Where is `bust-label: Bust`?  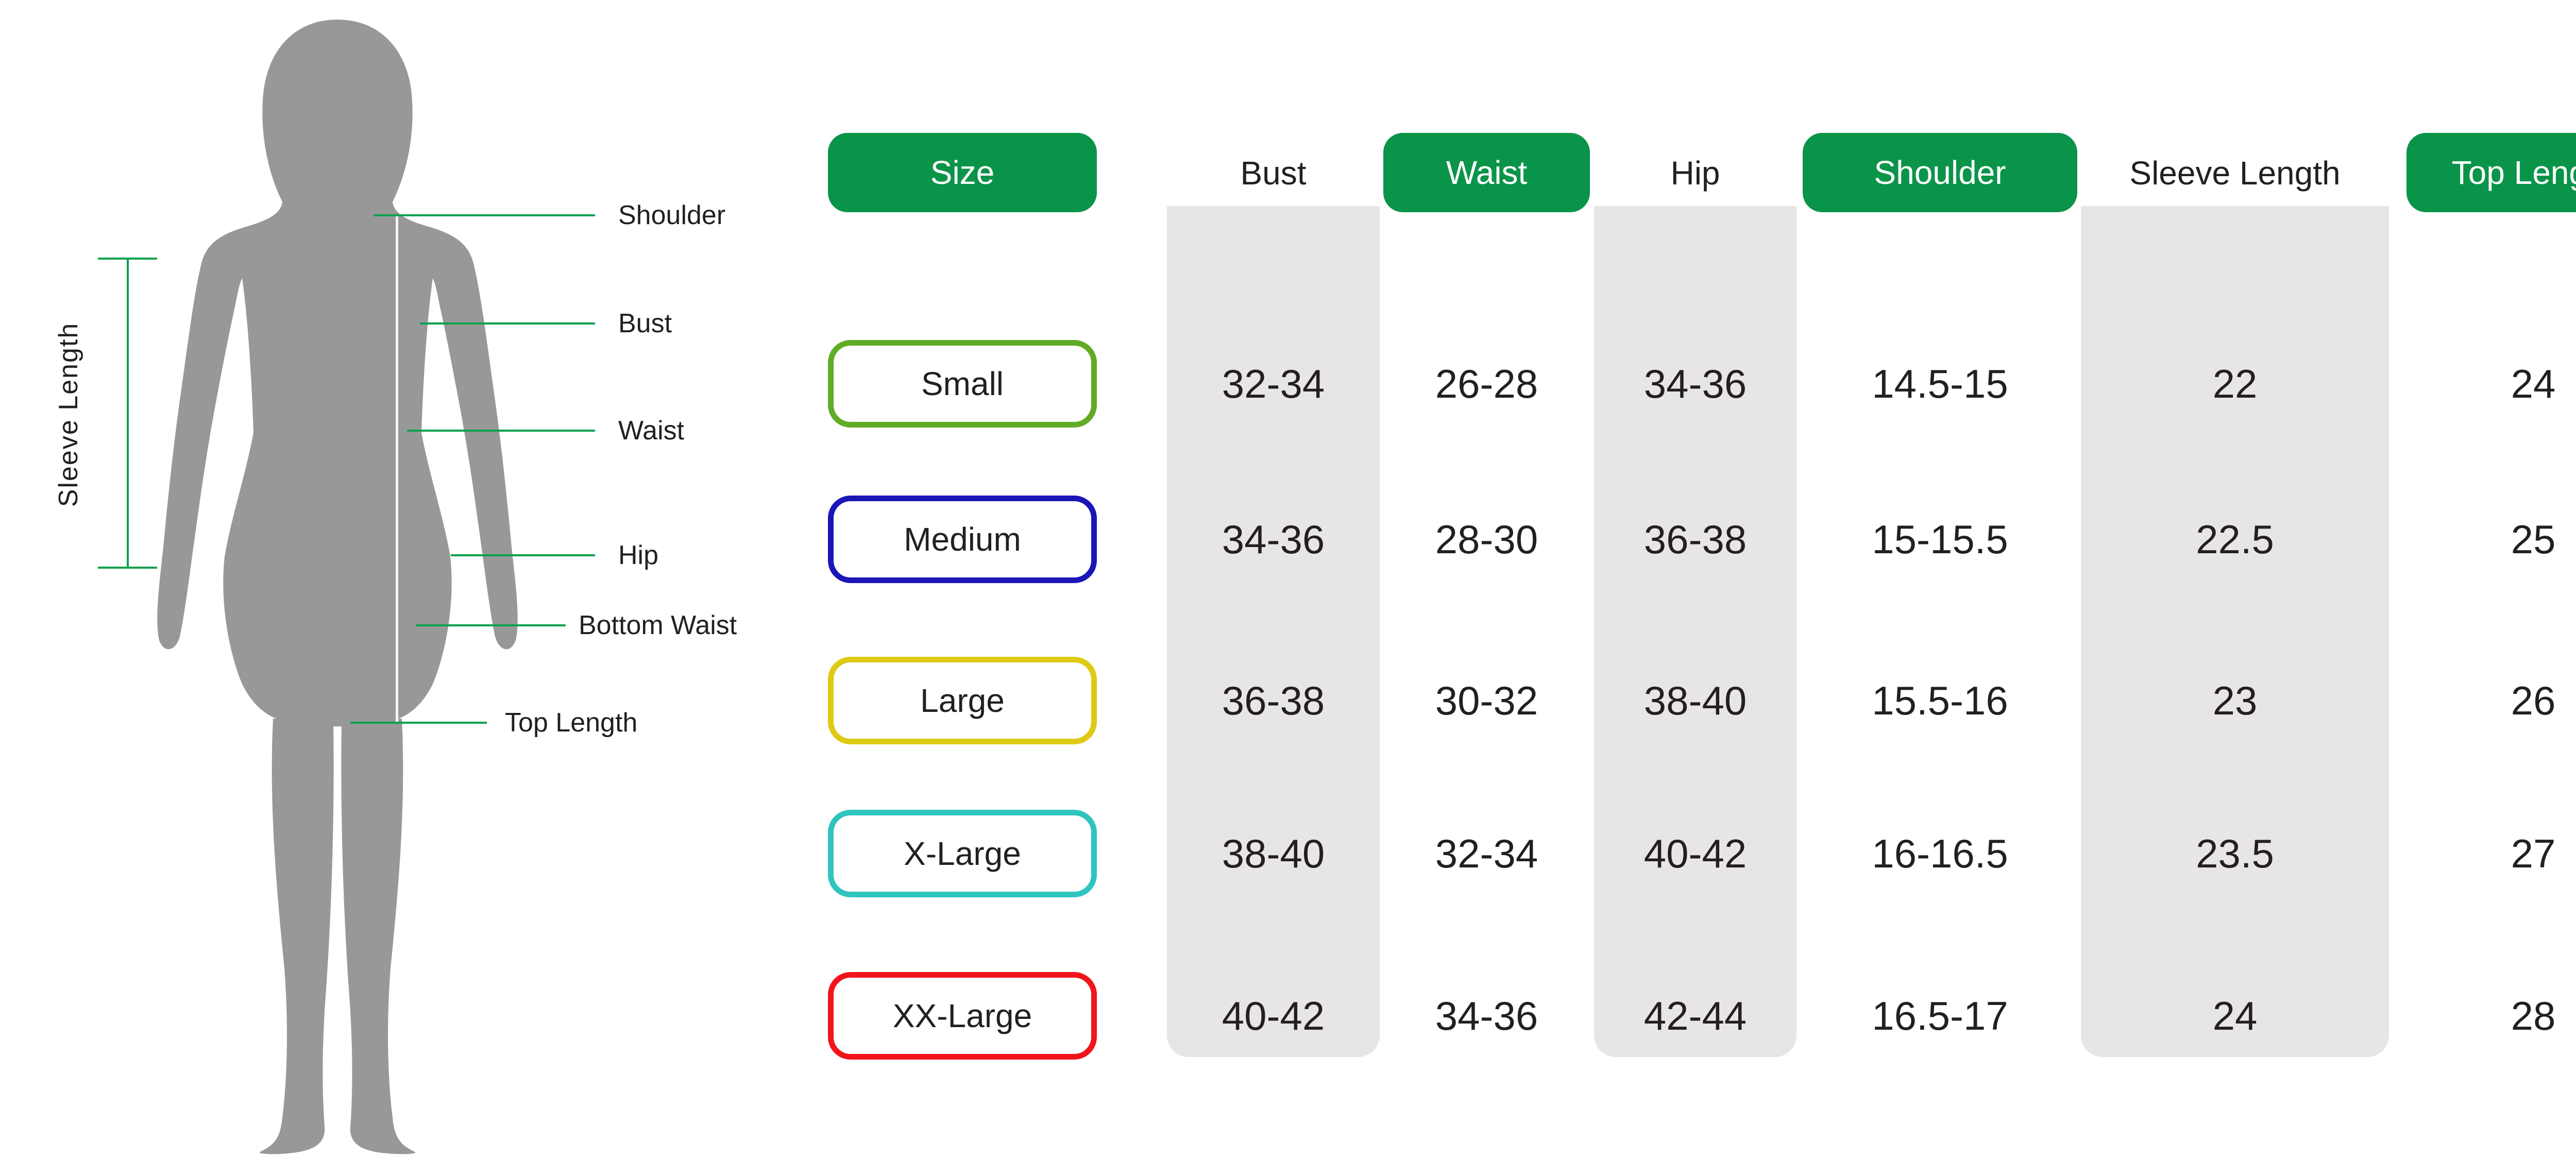
bust-label: Bust is located at coordinates (645, 323).